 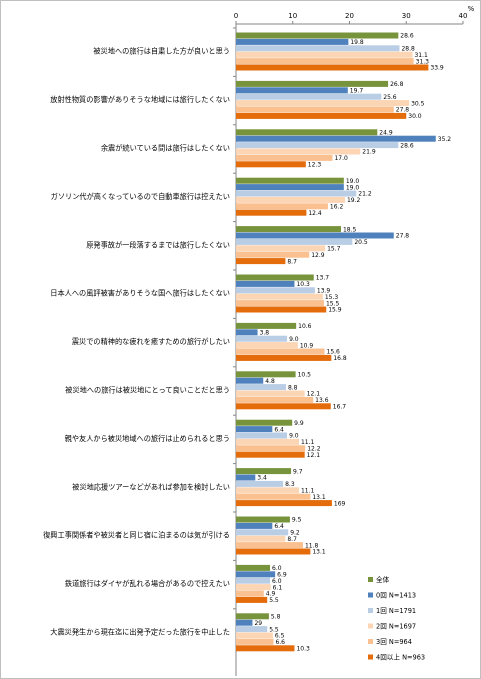 I want to click on category-label: 原発事故が一段落するまでは旅行したくない, so click(x=158, y=244).